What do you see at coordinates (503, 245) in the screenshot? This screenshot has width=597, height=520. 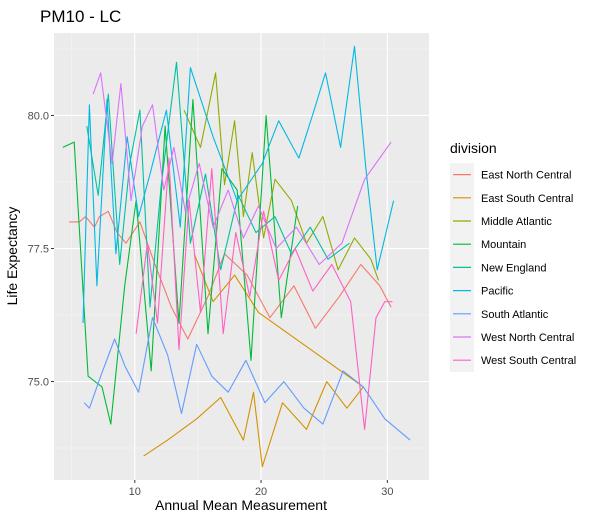 I see `legend-label-mountain: Mountain` at bounding box center [503, 245].